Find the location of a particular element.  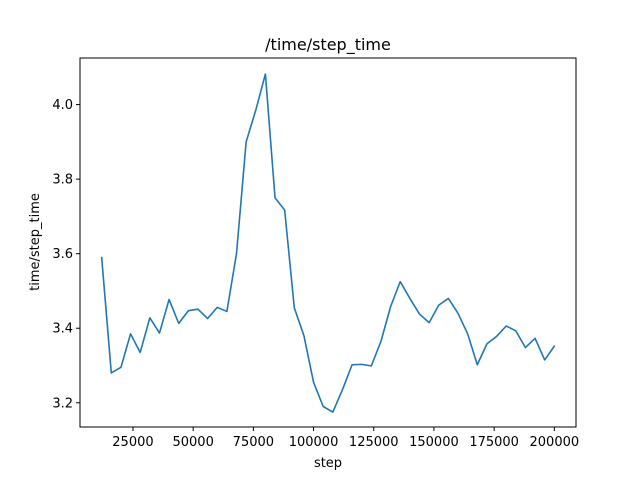

x-tick-label: 200000 is located at coordinates (555, 442).